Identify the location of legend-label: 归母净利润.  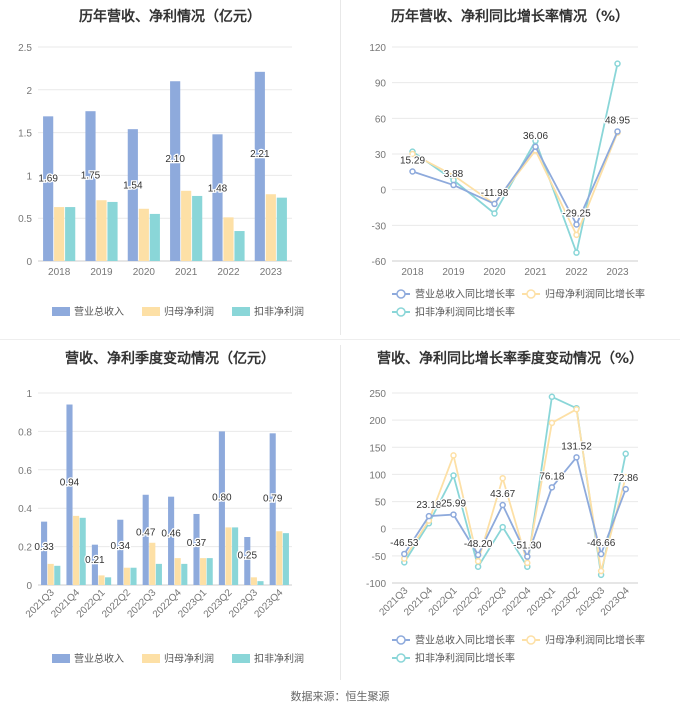
(189, 311).